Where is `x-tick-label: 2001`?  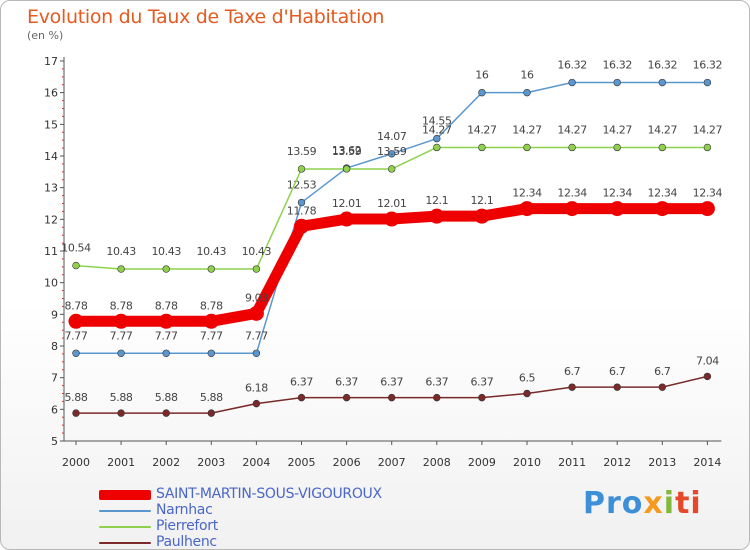 x-tick-label: 2001 is located at coordinates (121, 462).